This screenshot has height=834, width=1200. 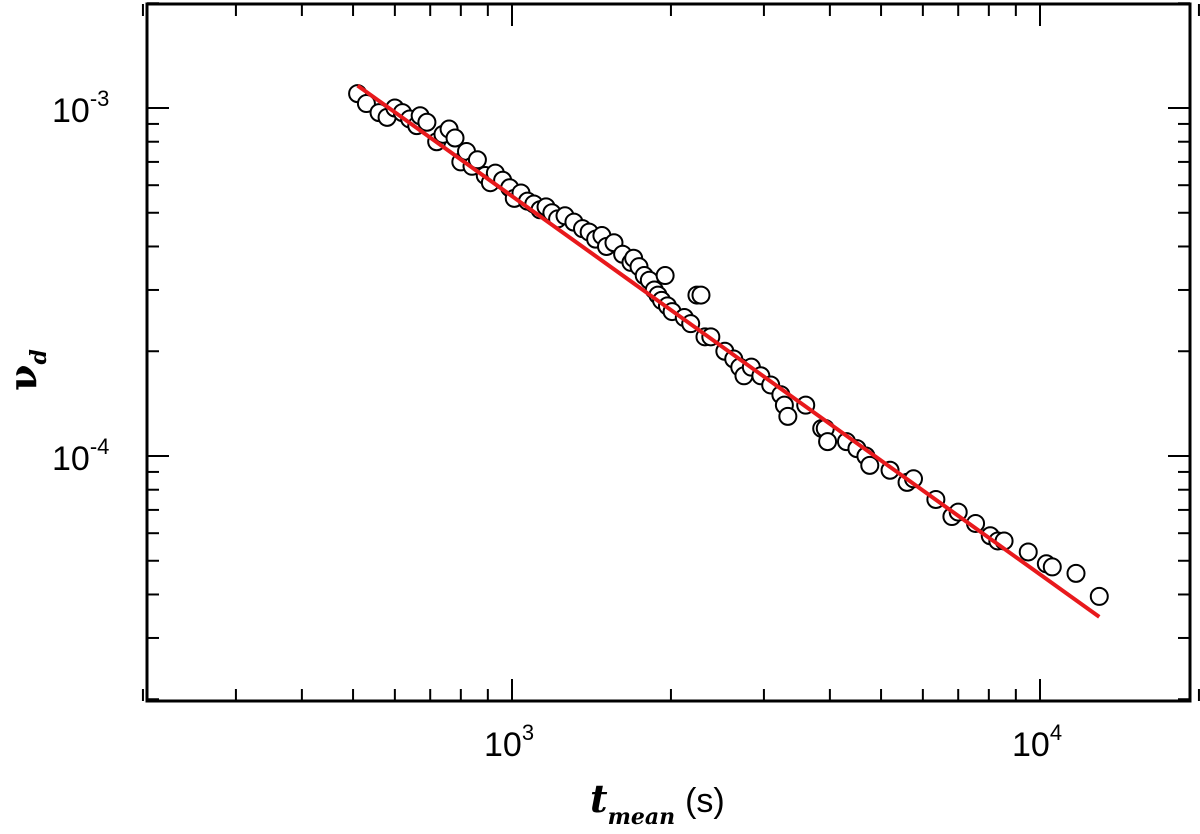 What do you see at coordinates (1056, 732) in the screenshot?
I see `x-tick-label-exp: 4` at bounding box center [1056, 732].